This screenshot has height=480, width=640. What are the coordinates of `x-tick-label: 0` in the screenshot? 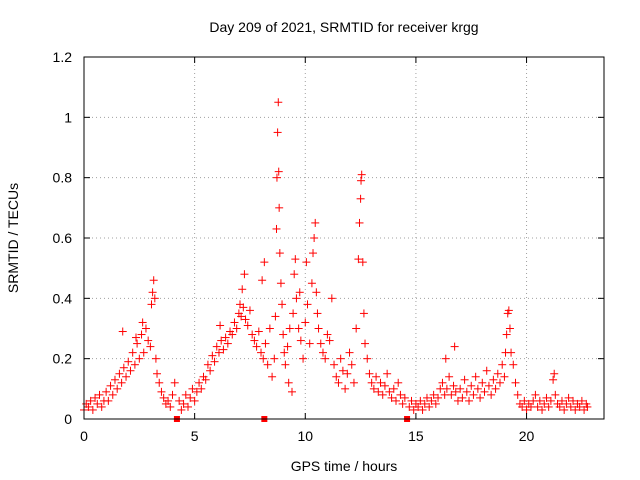 It's located at (84, 436).